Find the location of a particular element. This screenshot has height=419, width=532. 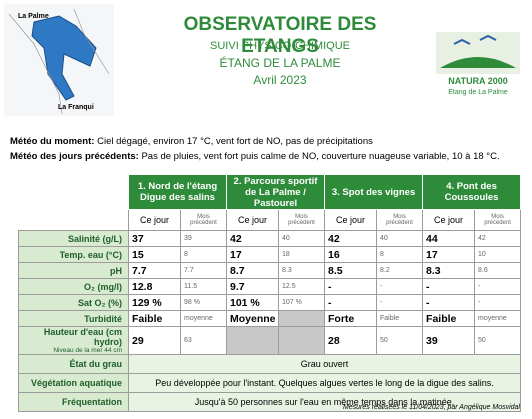

value-cell: 8.5 is located at coordinates (351, 270).